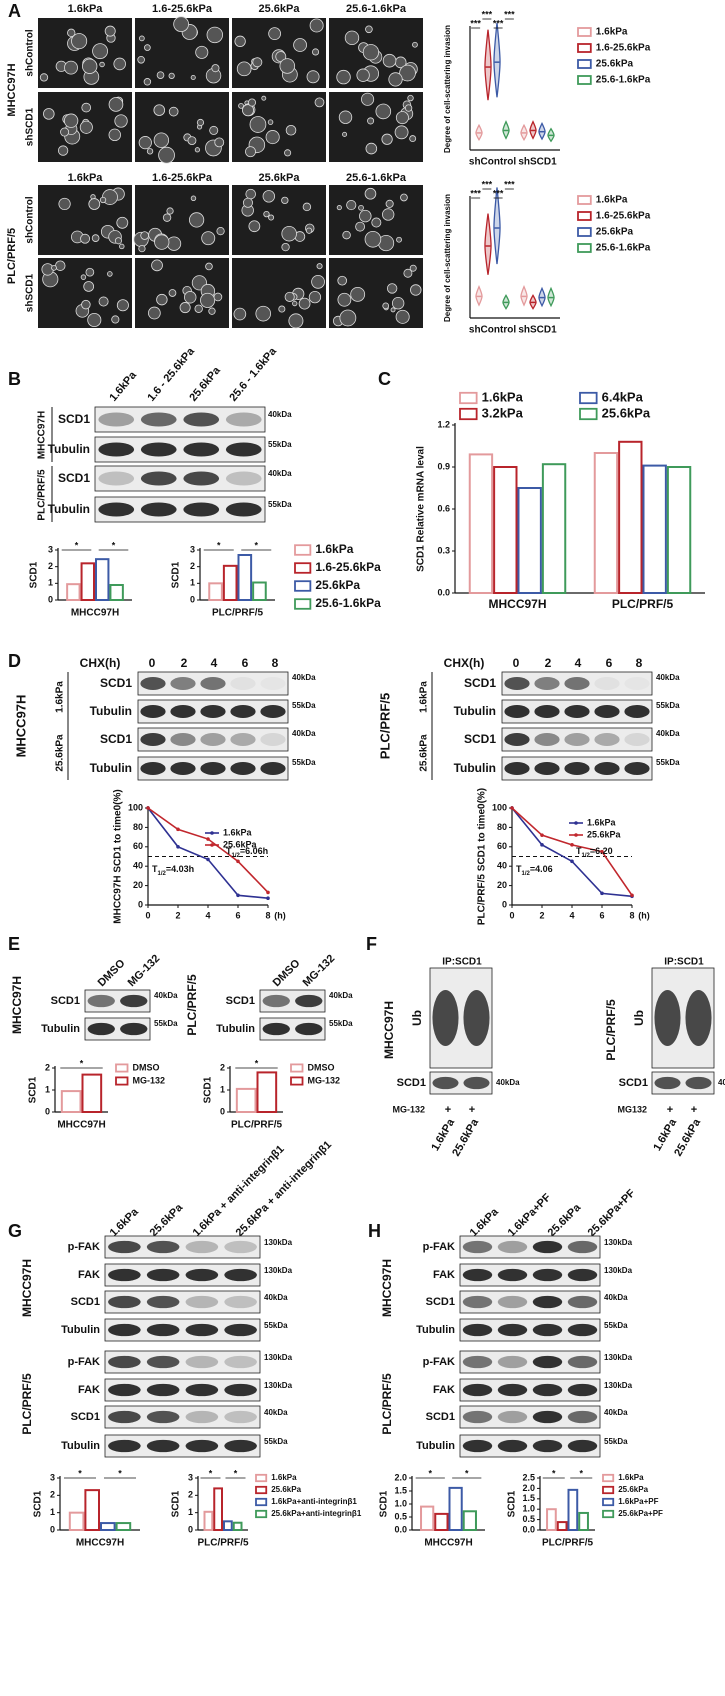  What do you see at coordinates (528, 1477) in the screenshot?
I see `y-tick-label: 2.5` at bounding box center [528, 1477].